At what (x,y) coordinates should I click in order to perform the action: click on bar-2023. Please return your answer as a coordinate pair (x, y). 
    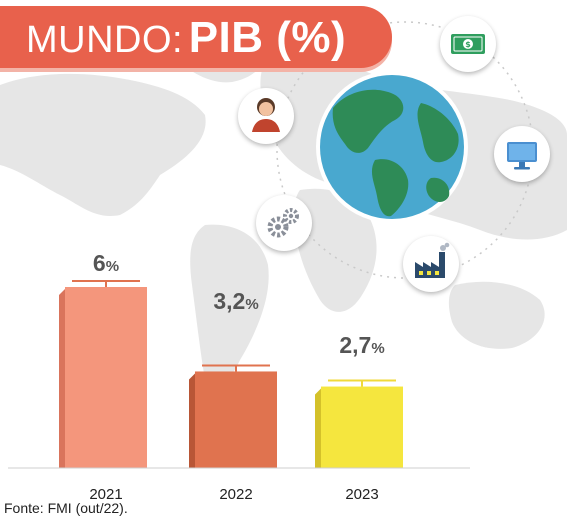
    Looking at the image, I should click on (359, 423).